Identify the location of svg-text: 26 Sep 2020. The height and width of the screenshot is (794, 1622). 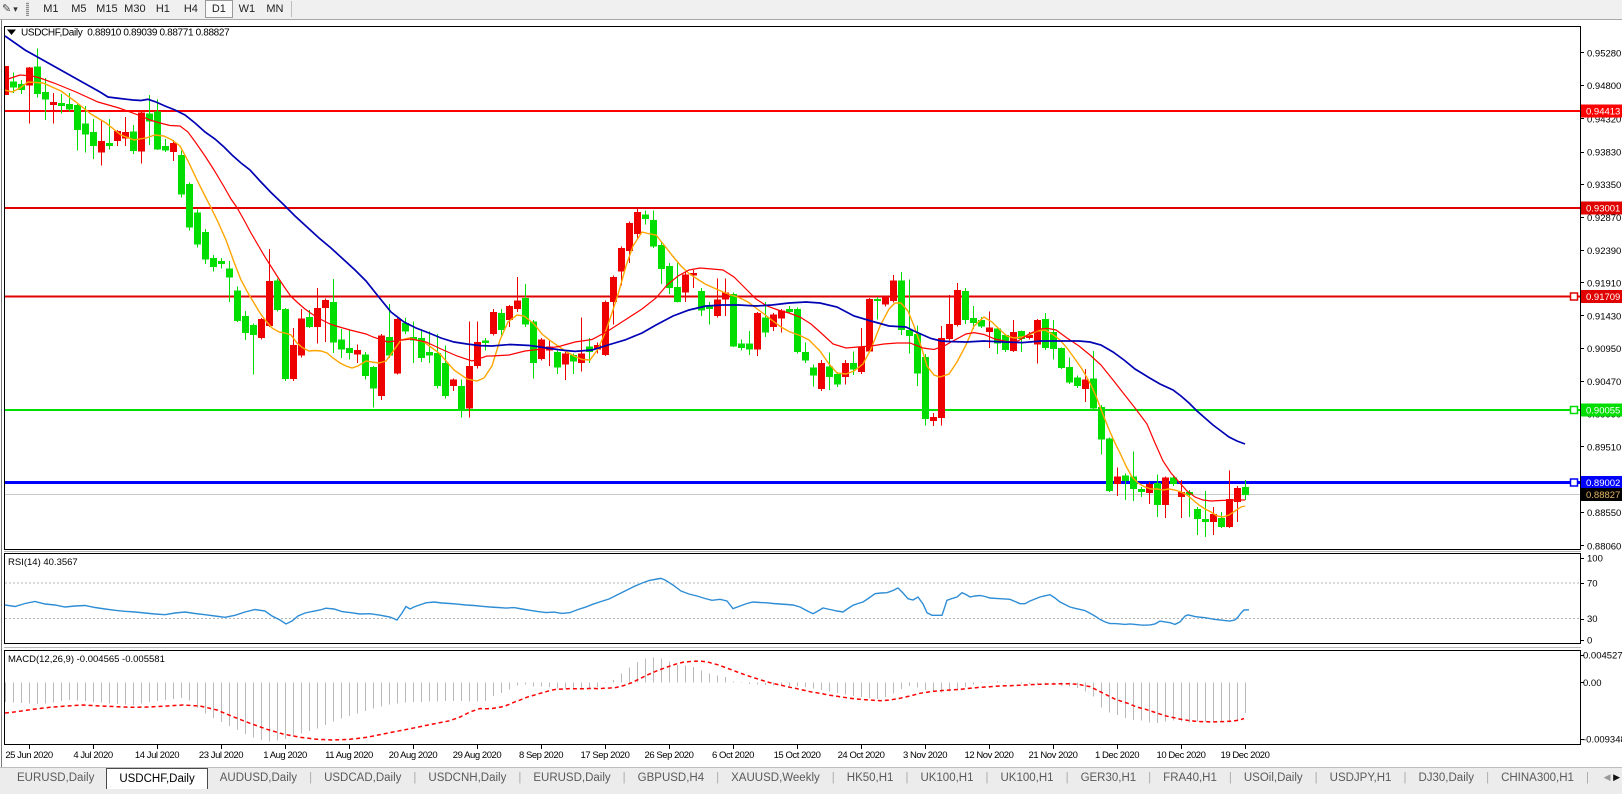
(669, 755).